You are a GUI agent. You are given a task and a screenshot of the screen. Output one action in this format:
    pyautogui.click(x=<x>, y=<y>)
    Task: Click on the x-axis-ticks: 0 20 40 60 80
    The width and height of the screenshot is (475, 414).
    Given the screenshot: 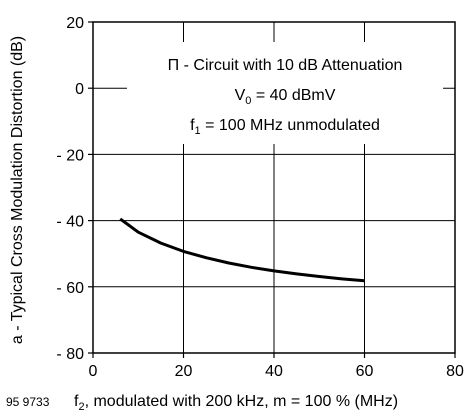 What is the action you would take?
    pyautogui.click(x=276, y=366)
    